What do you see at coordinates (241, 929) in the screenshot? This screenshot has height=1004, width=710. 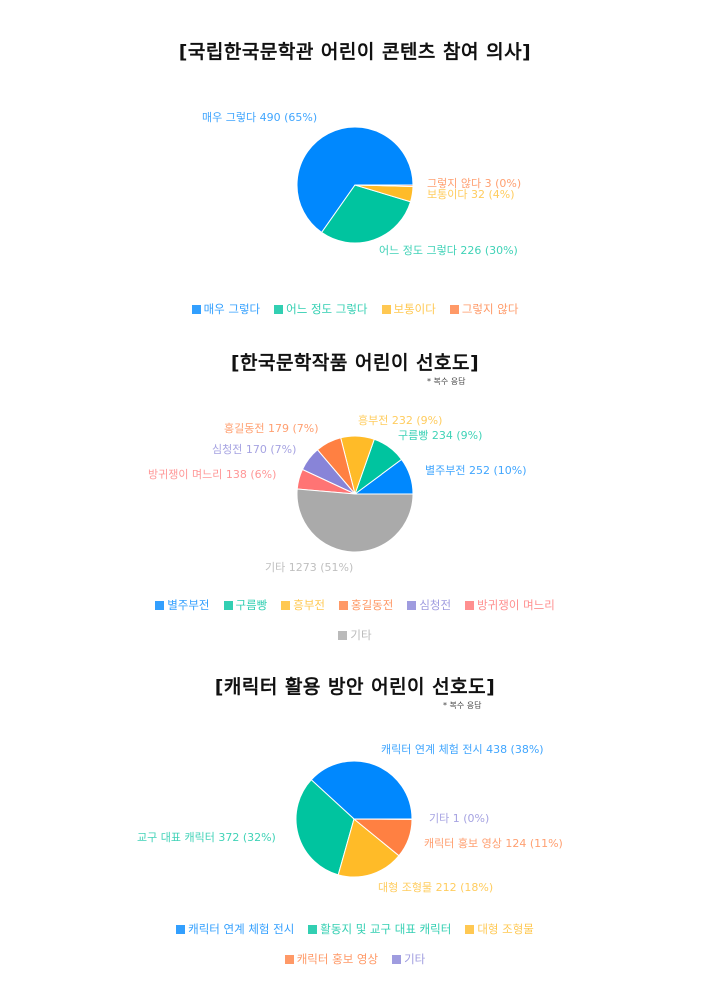 I see `legend-label: 캐릭터 연계 체험 전시` at bounding box center [241, 929].